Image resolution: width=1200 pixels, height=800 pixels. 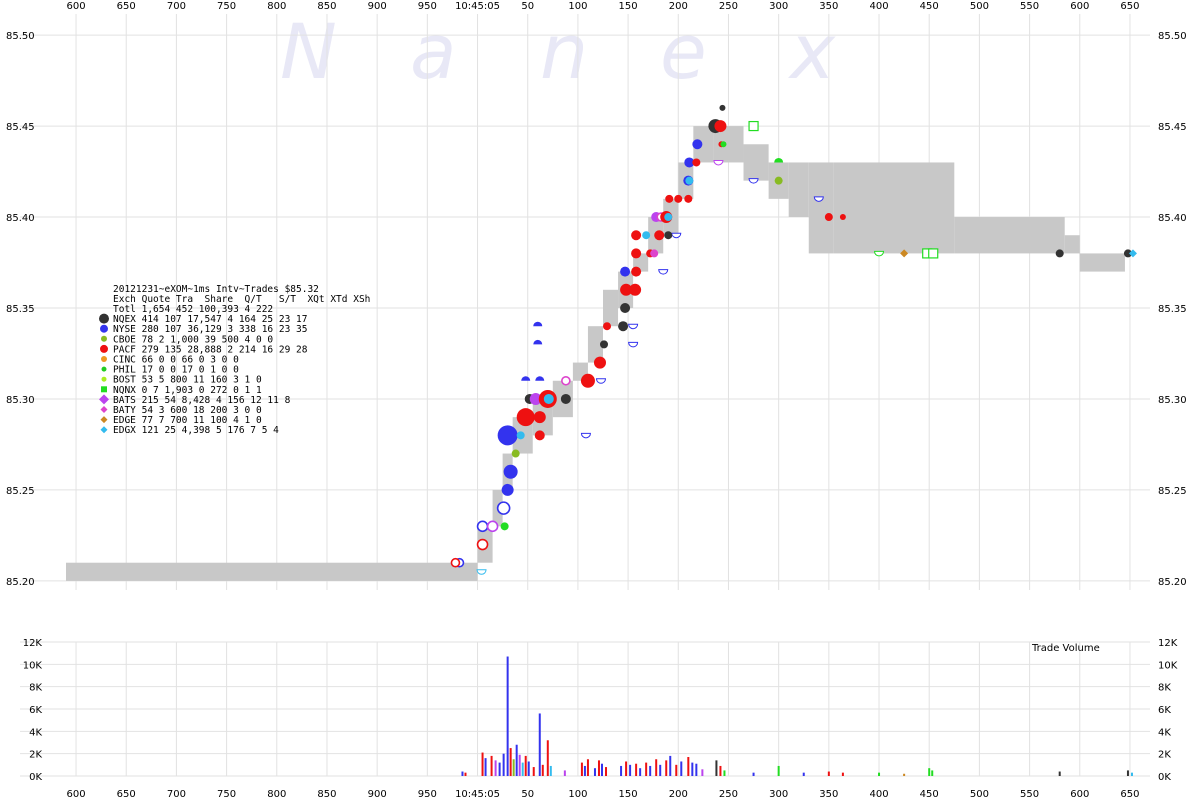 I want to click on price-tick-left: 85.50, so click(x=20, y=36).